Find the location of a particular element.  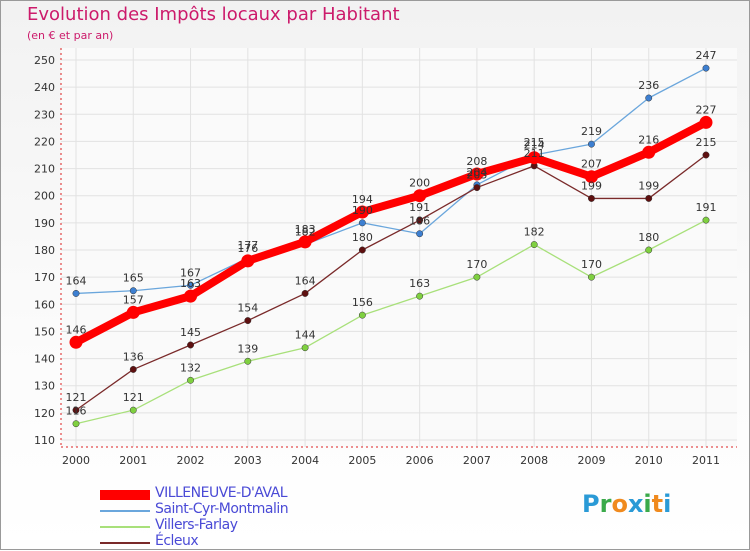

data-label-e-cleux: 154 is located at coordinates (247, 308).